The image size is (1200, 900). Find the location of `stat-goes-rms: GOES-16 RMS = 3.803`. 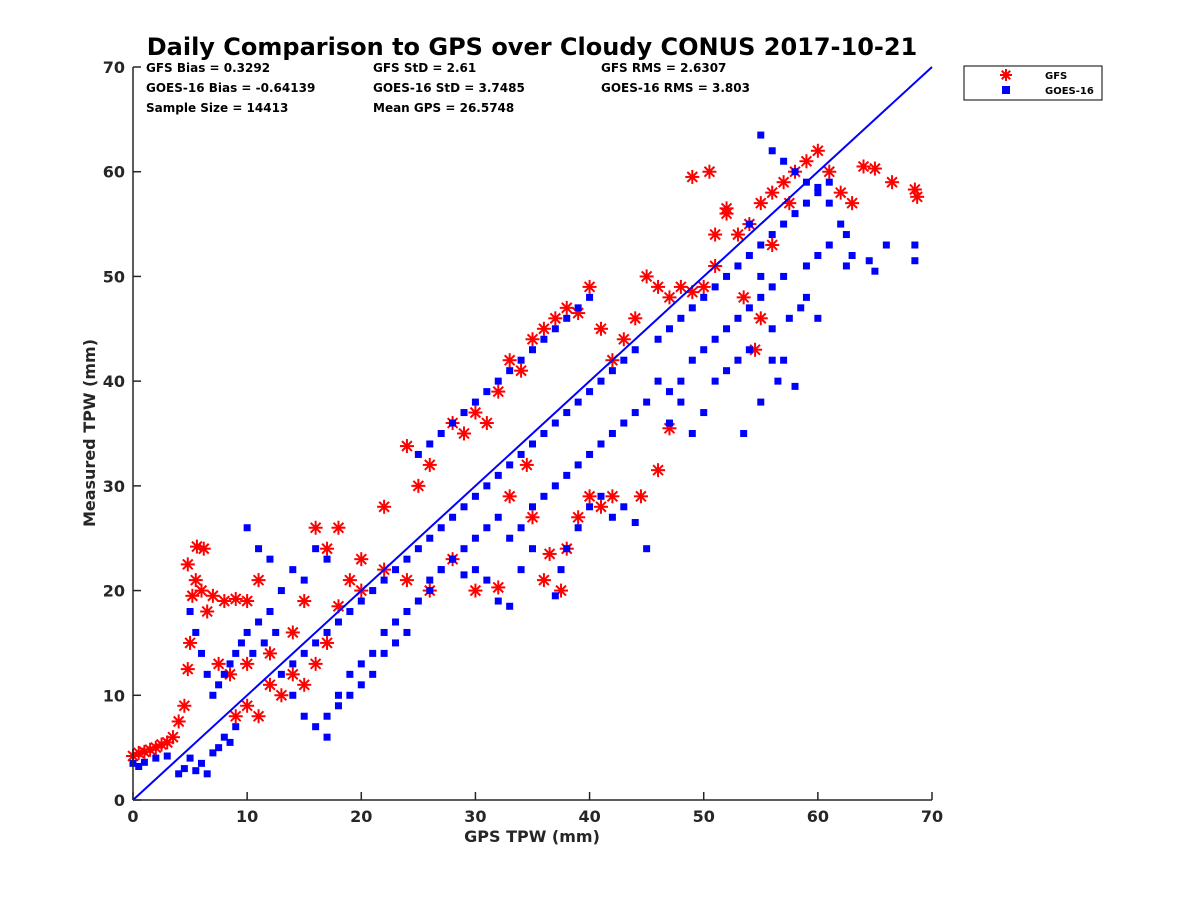

stat-goes-rms: GOES-16 RMS = 3.803 is located at coordinates (675, 88).